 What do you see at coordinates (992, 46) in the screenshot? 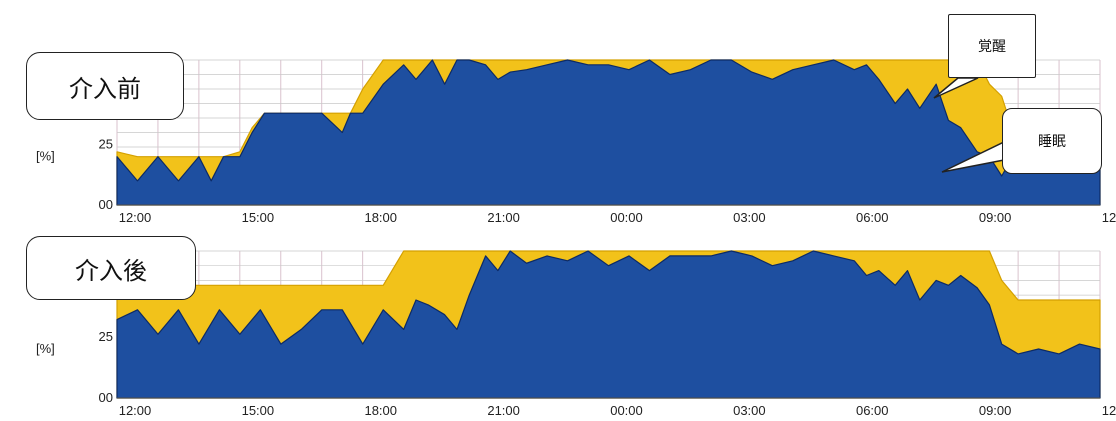
I see `legend-wake-callout: 覚醒` at bounding box center [992, 46].